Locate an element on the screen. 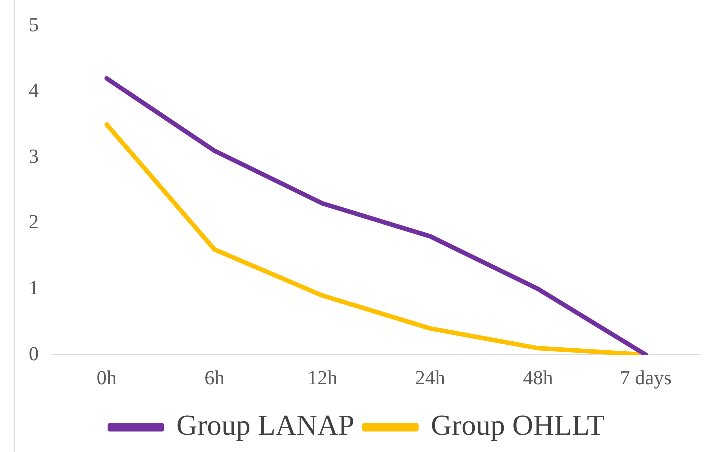  y-tick-label: 4 is located at coordinates (34, 91).